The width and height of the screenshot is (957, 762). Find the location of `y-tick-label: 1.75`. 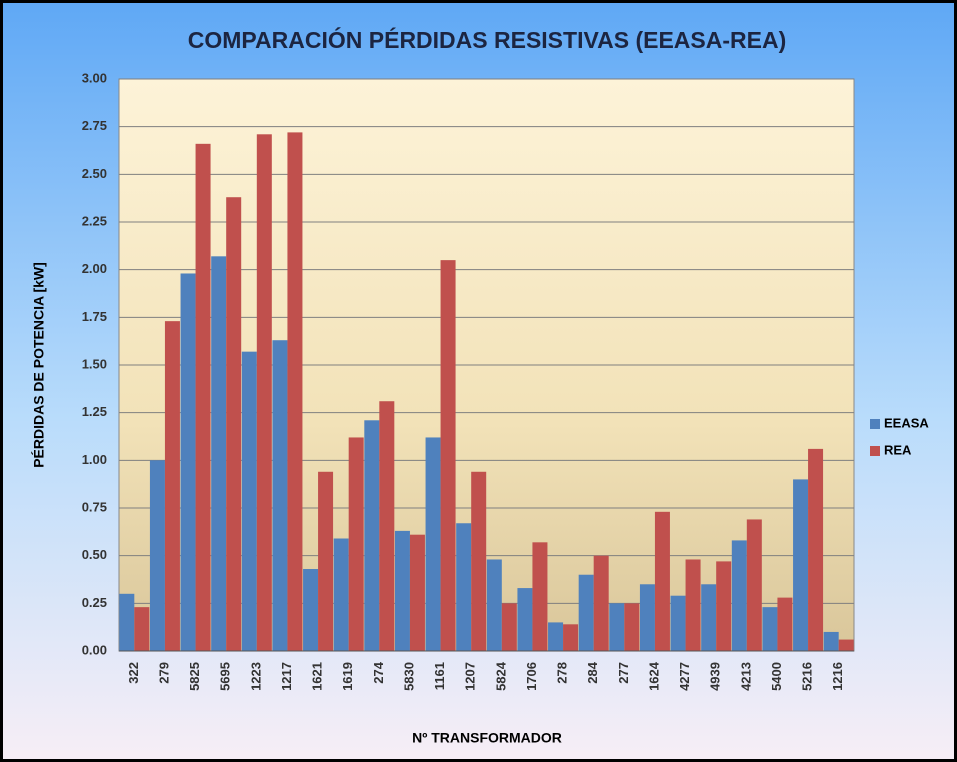

y-tick-label: 1.75 is located at coordinates (94, 316).